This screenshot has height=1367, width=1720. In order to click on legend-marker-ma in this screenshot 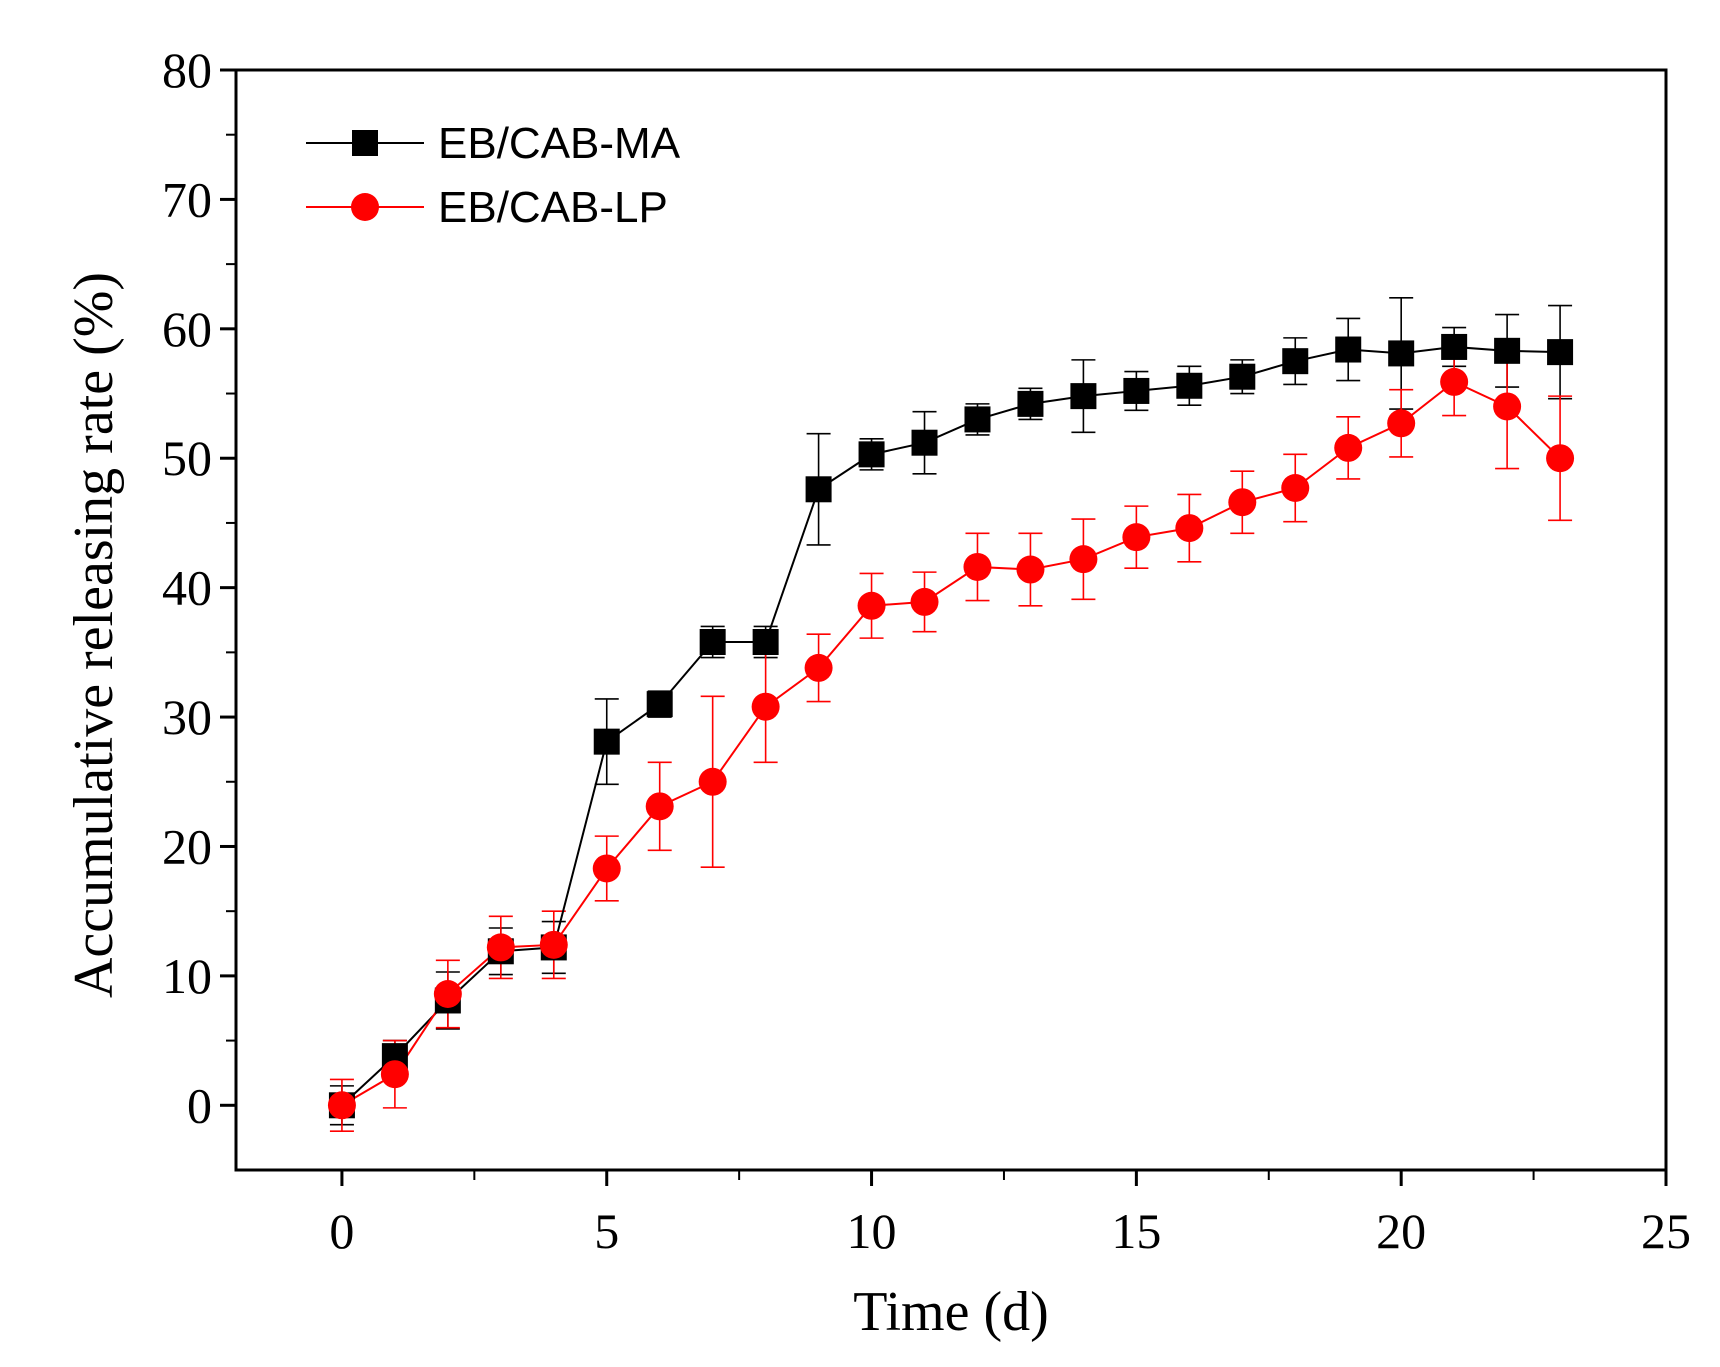, I will do `click(365, 143)`.